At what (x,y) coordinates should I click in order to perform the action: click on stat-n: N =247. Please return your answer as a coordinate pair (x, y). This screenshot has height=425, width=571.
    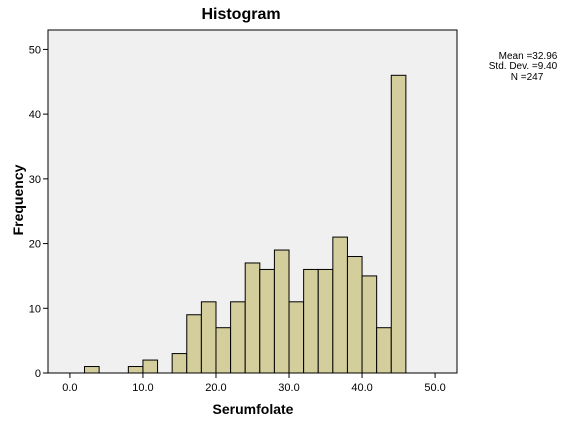
    Looking at the image, I should click on (527, 77).